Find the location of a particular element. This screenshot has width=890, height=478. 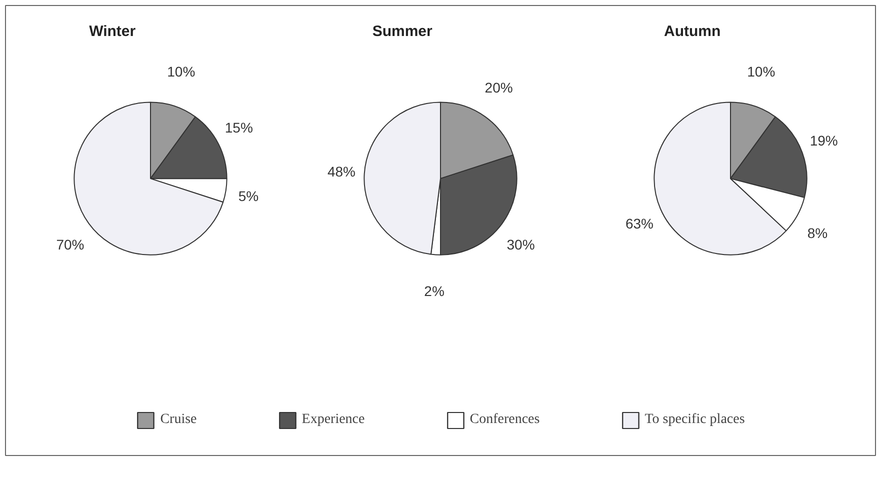

data-label: 19% is located at coordinates (824, 140).